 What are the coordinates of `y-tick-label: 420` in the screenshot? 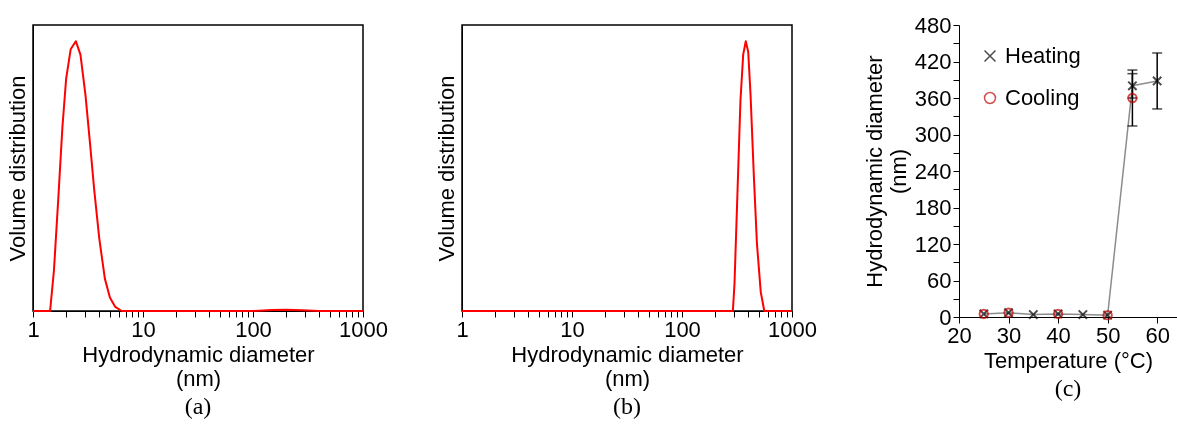 It's located at (933, 61).